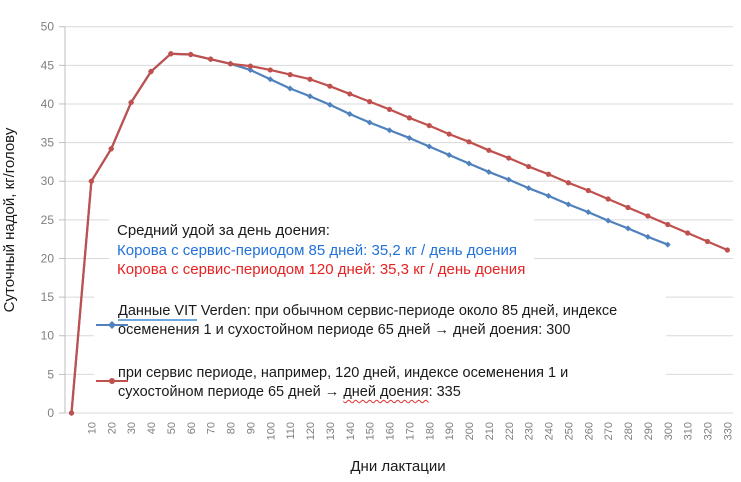  Describe the element at coordinates (92, 428) in the screenshot. I see `x-tick-label: 10` at that location.